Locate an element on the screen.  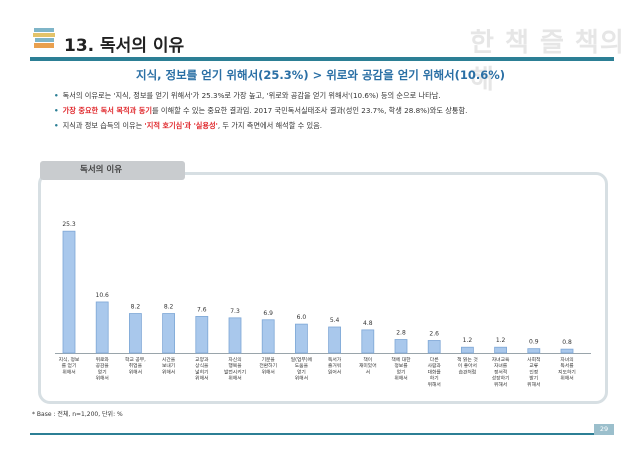
data-label: 4.8 is located at coordinates (368, 323).